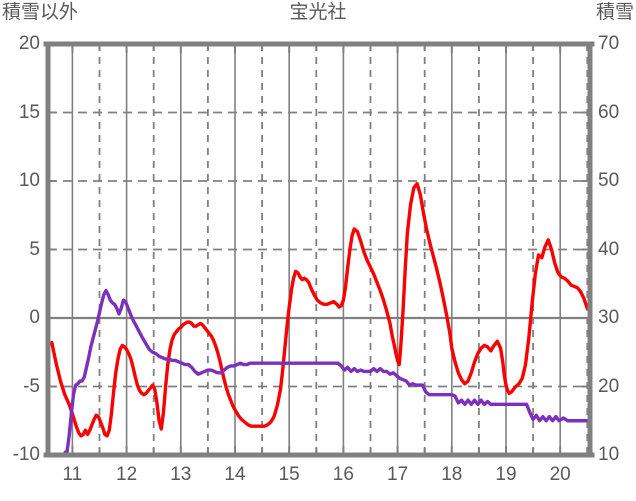 Image resolution: width=636 pixels, height=501 pixels. Describe the element at coordinates (398, 474) in the screenshot. I see `x-axis-tick-label: 17` at that location.